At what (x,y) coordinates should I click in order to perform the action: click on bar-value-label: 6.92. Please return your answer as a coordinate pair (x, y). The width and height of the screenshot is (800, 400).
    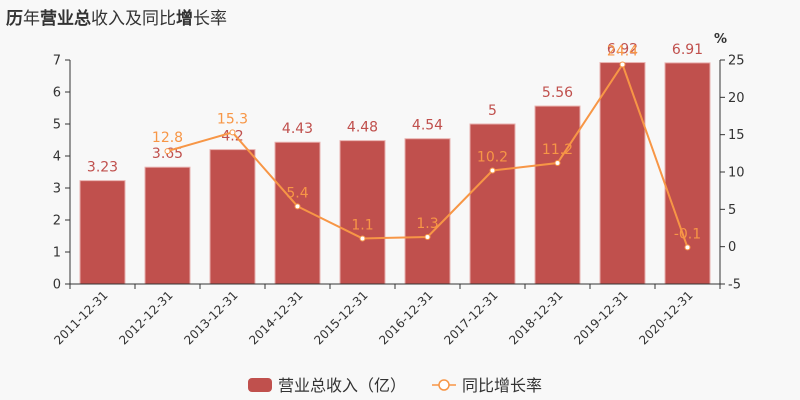
    Looking at the image, I should click on (622, 50).